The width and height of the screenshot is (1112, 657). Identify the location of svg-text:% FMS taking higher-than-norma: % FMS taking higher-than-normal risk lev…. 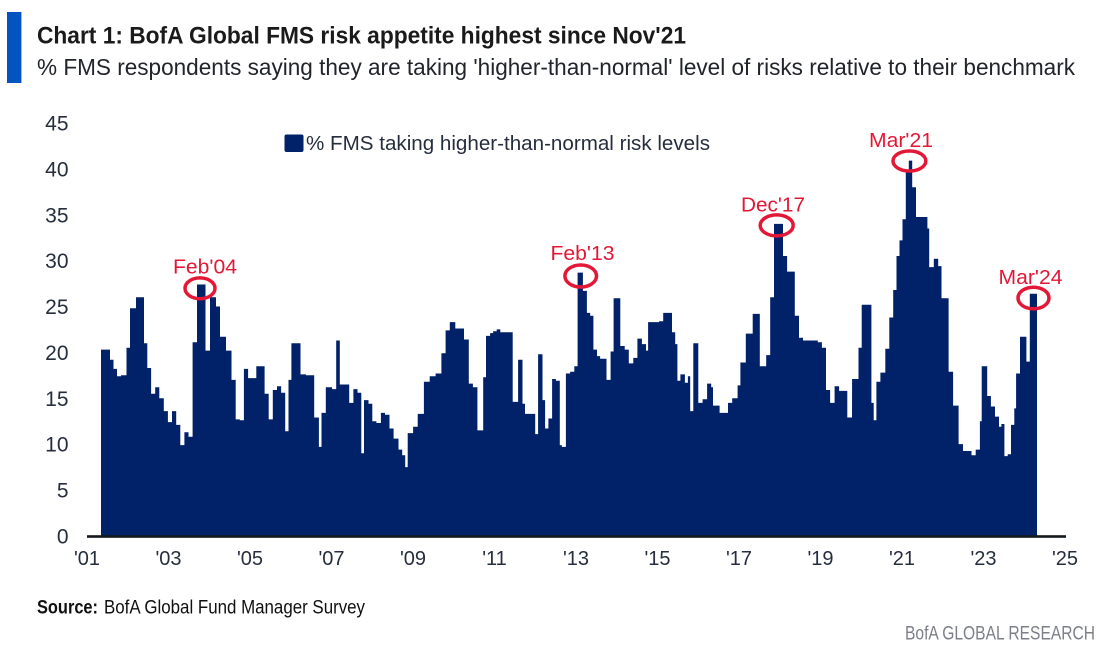
(508, 144).